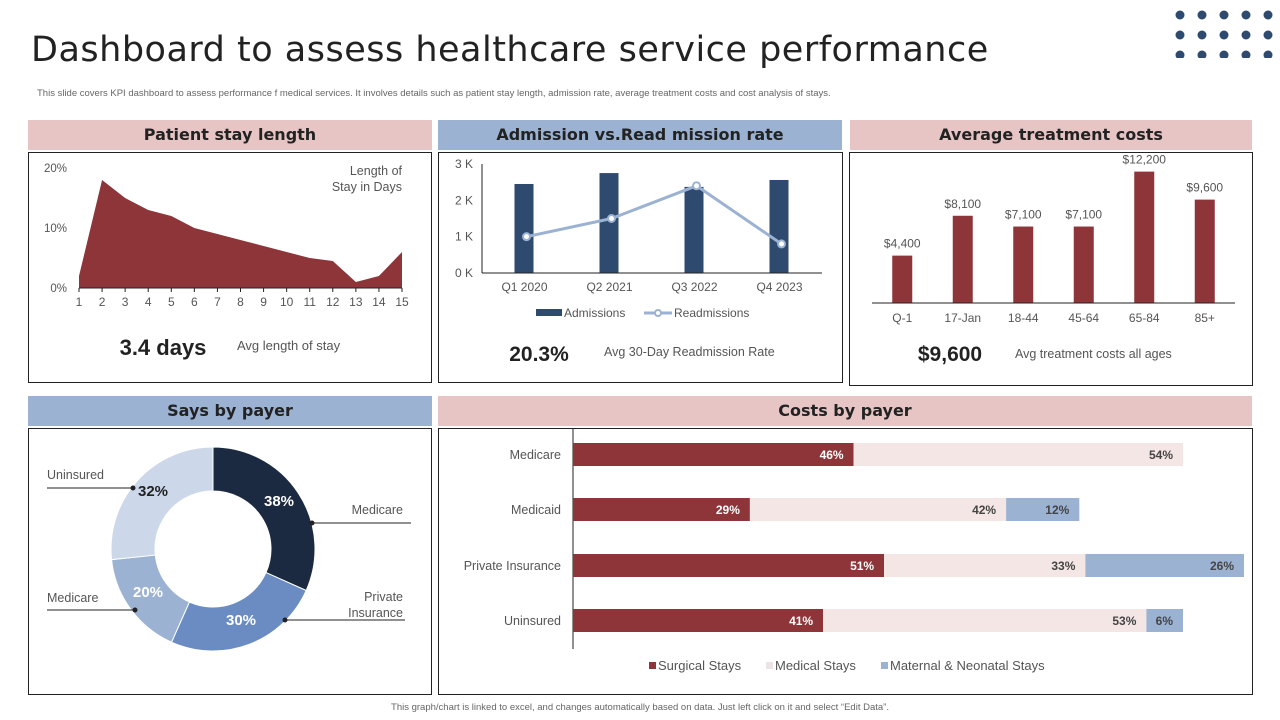 The image size is (1280, 720). What do you see at coordinates (309, 302) in the screenshot?
I see `x-tick-label: 11` at bounding box center [309, 302].